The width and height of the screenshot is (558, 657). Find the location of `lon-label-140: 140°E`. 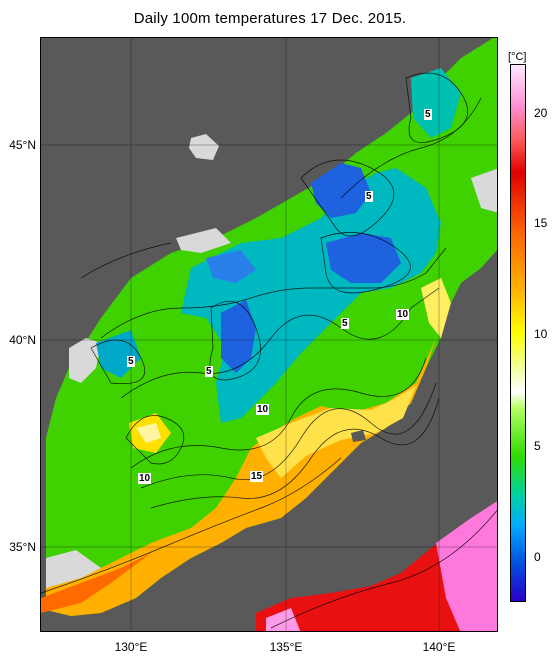

lon-label-140: 140°E is located at coordinates (439, 647).